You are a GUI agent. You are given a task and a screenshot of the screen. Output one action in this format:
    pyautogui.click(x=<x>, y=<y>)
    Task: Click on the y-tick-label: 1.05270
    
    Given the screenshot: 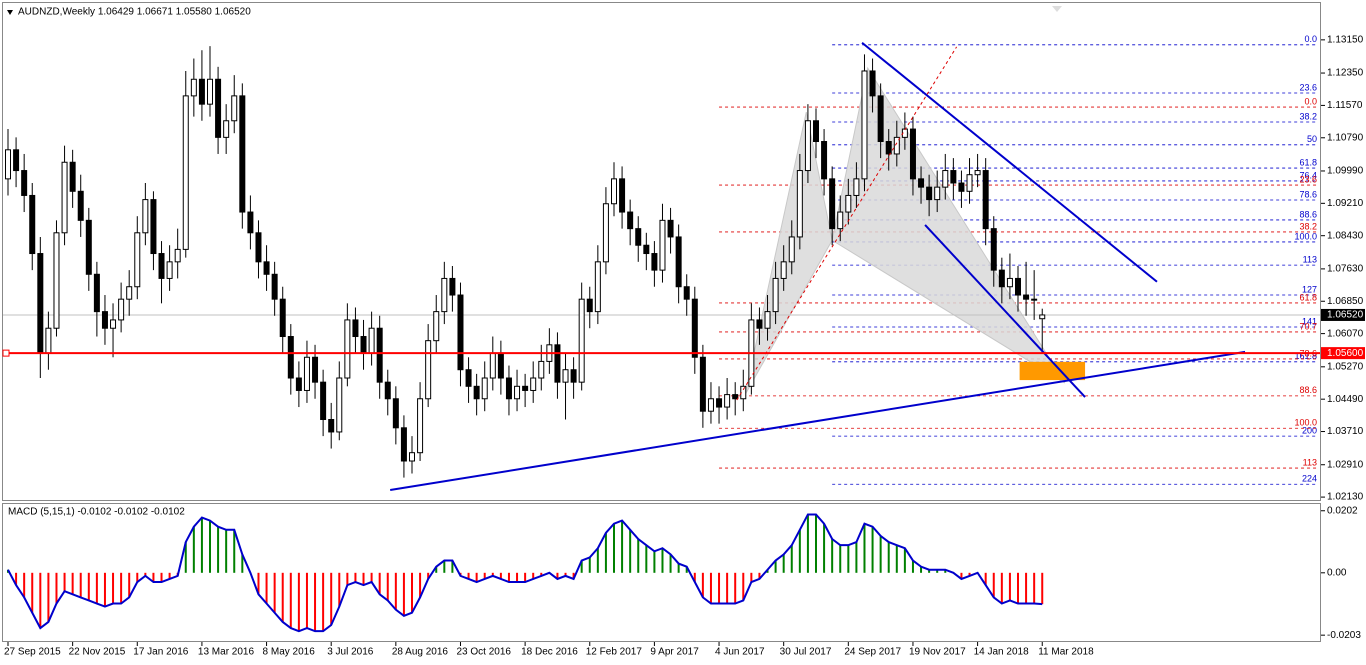 What is the action you would take?
    pyautogui.click(x=1345, y=366)
    